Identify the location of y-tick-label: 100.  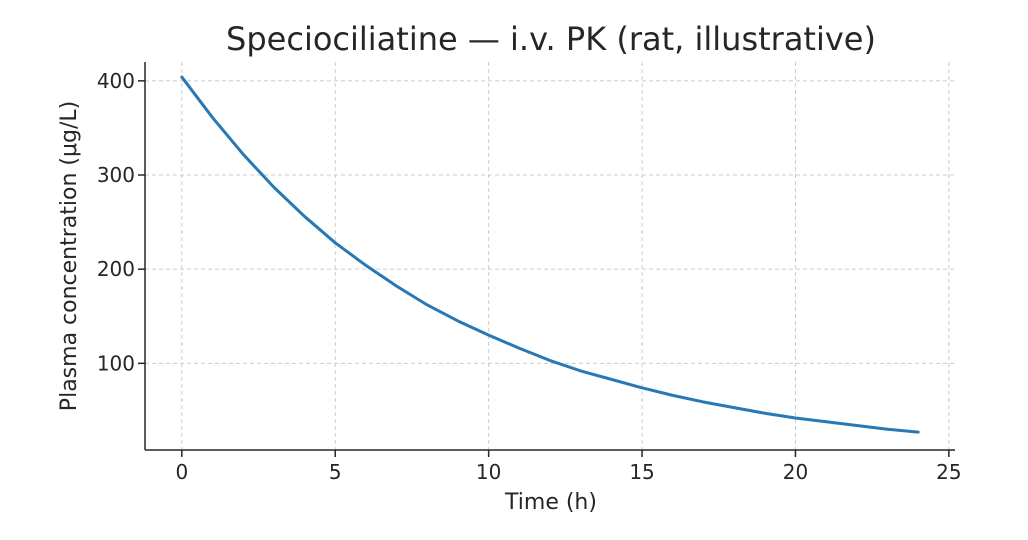
(116, 363).